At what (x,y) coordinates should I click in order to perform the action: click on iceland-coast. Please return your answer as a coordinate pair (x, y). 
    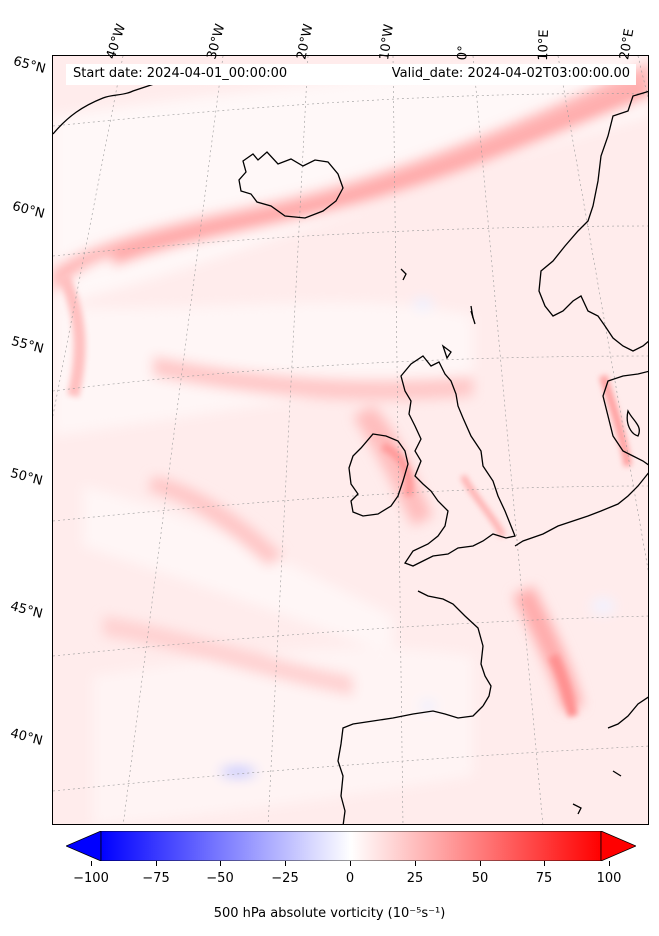
    Looking at the image, I should click on (291, 185).